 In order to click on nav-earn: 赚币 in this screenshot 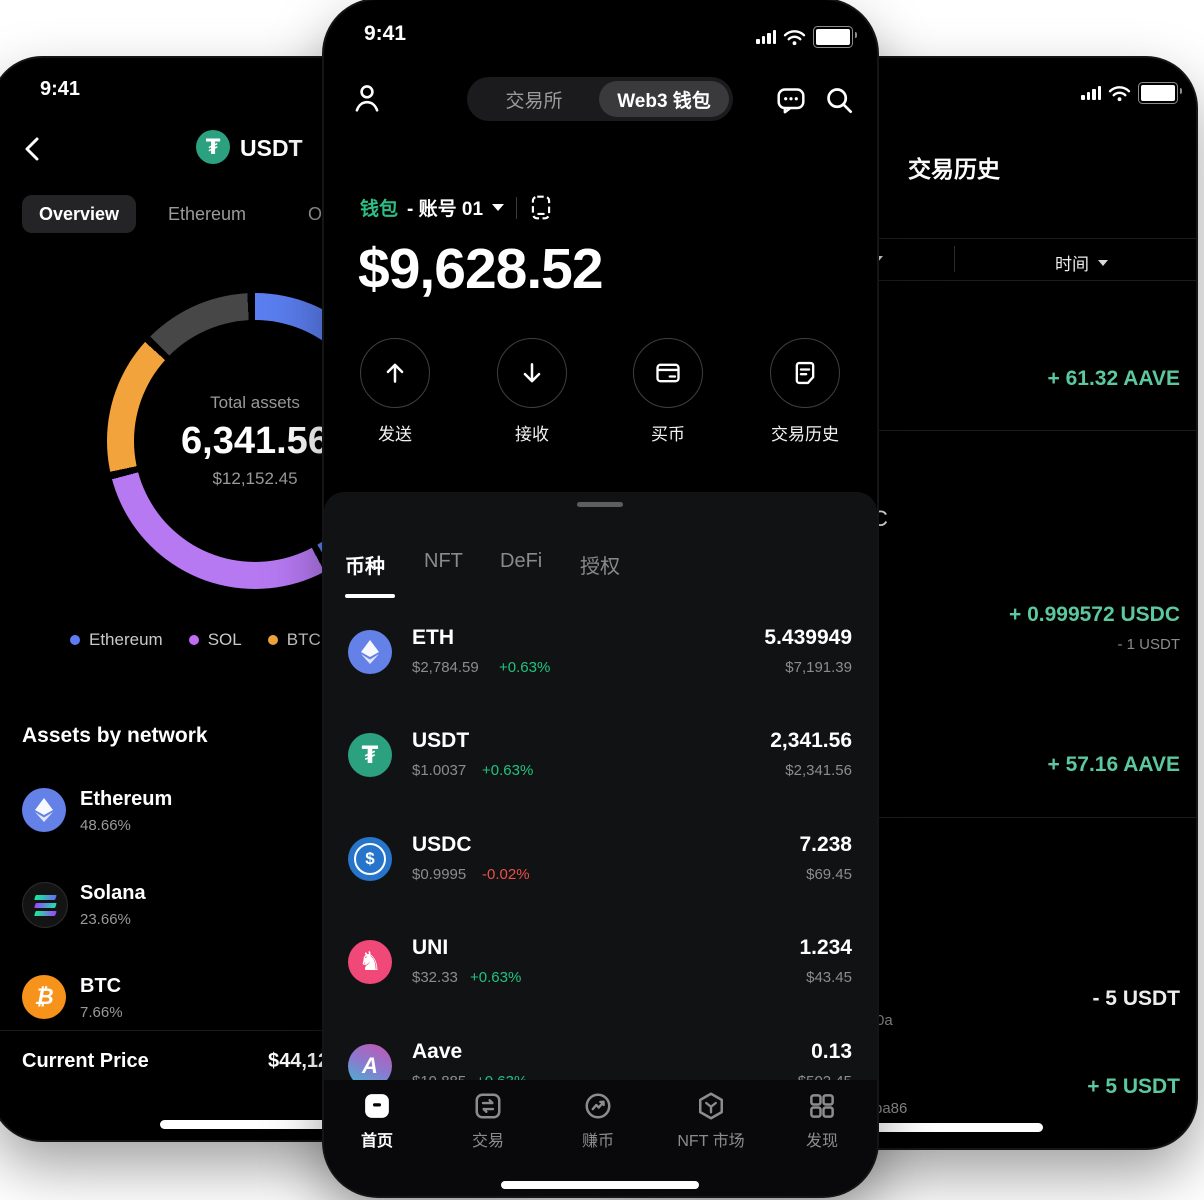, I will do `click(598, 1120)`.